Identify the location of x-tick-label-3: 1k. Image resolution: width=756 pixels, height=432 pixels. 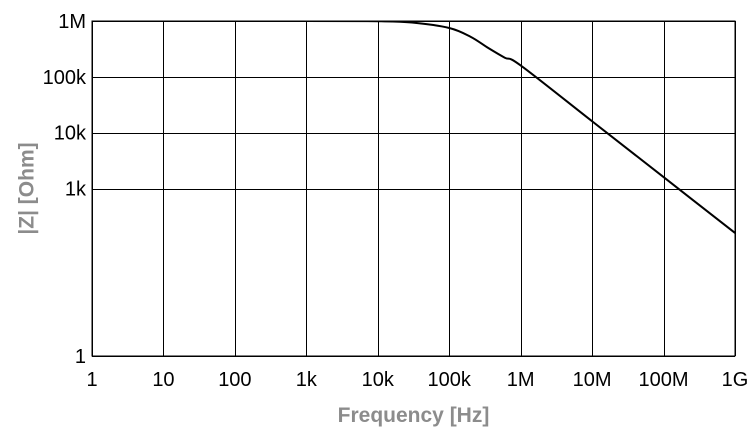
(307, 380).